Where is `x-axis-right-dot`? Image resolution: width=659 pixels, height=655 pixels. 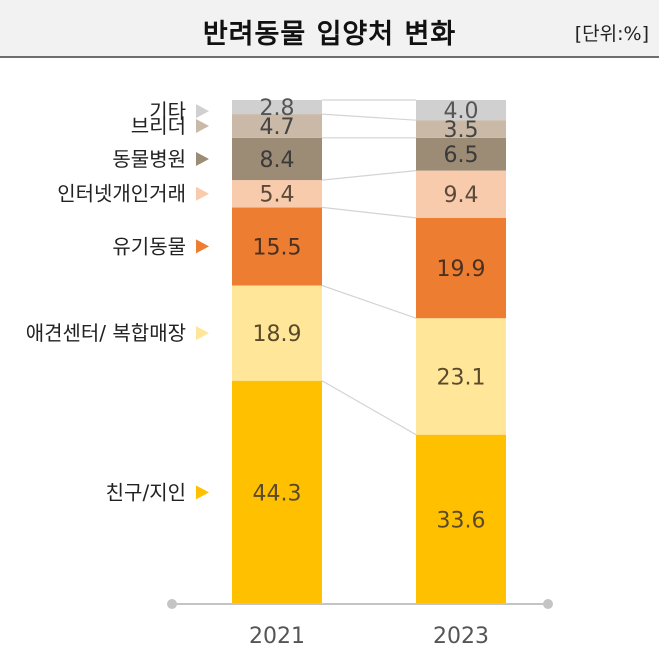 x-axis-right-dot is located at coordinates (548, 604).